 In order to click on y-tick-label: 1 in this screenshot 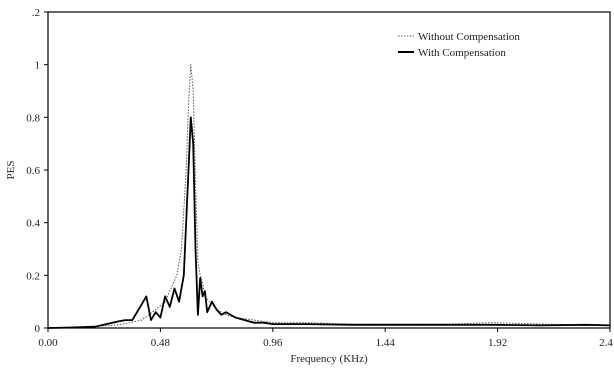, I will do `click(38, 66)`.